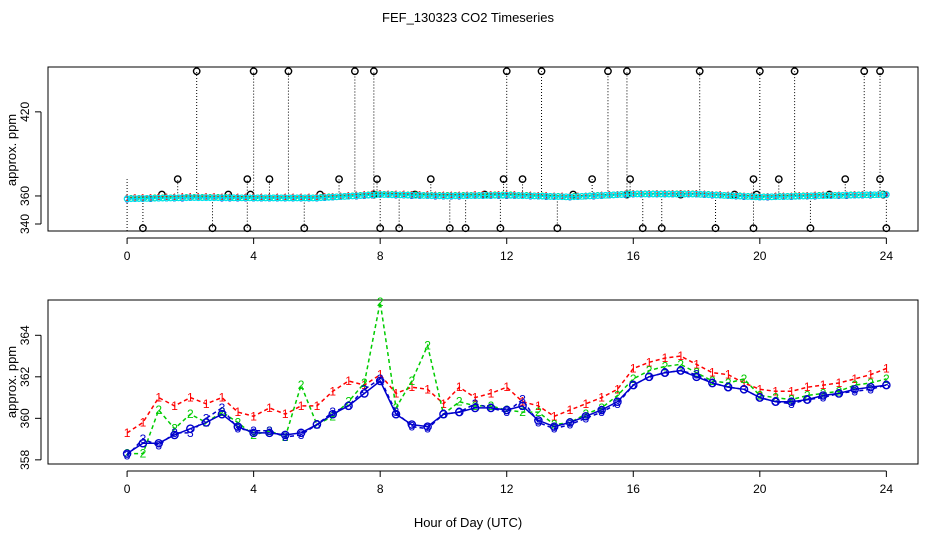 This screenshot has height=540, width=936. I want to click on bottom-y-tick-label: 362, so click(25, 376).